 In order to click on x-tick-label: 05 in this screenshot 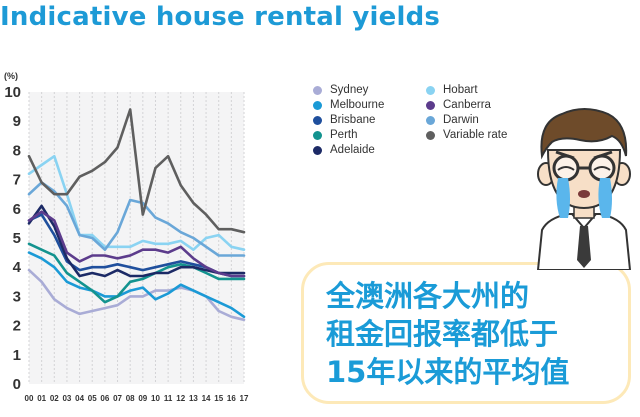, I will do `click(92, 398)`.